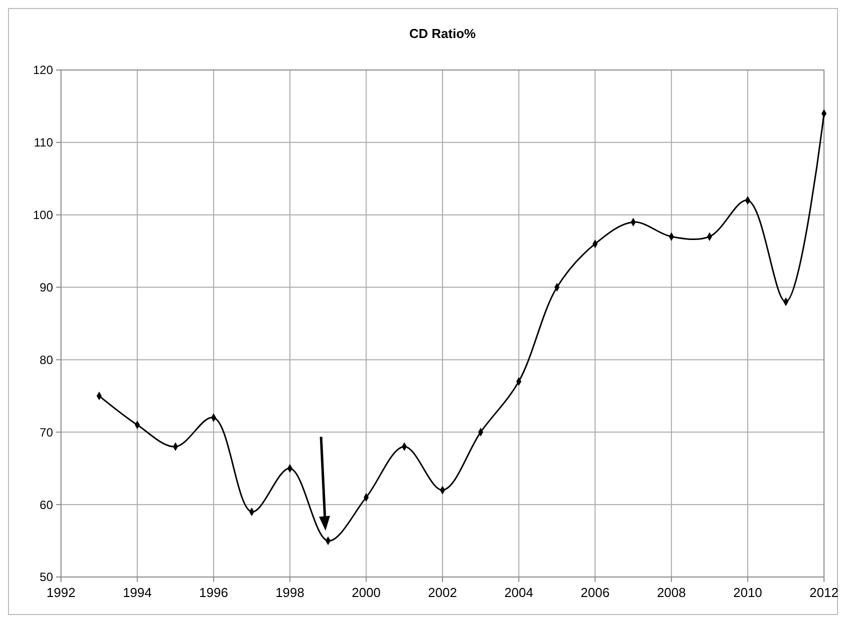 Image resolution: width=846 pixels, height=623 pixels. What do you see at coordinates (747, 592) in the screenshot?
I see `x-tick-label: 2010` at bounding box center [747, 592].